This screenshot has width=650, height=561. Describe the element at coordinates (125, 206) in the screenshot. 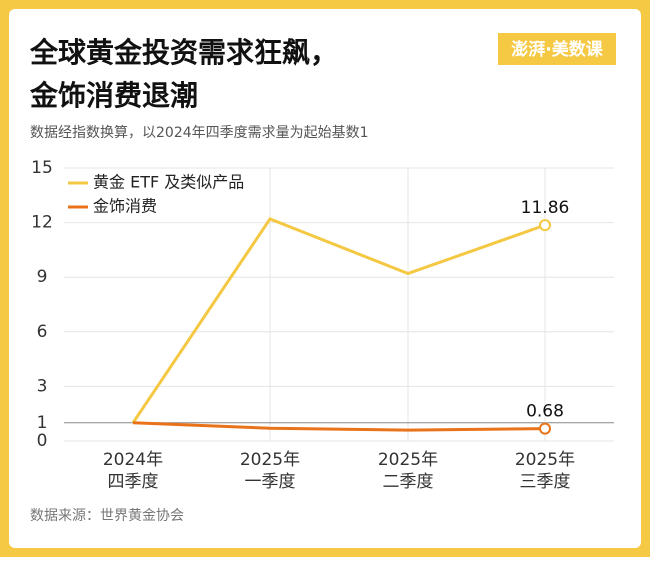

I see `legend-label: 金饰消费` at that location.